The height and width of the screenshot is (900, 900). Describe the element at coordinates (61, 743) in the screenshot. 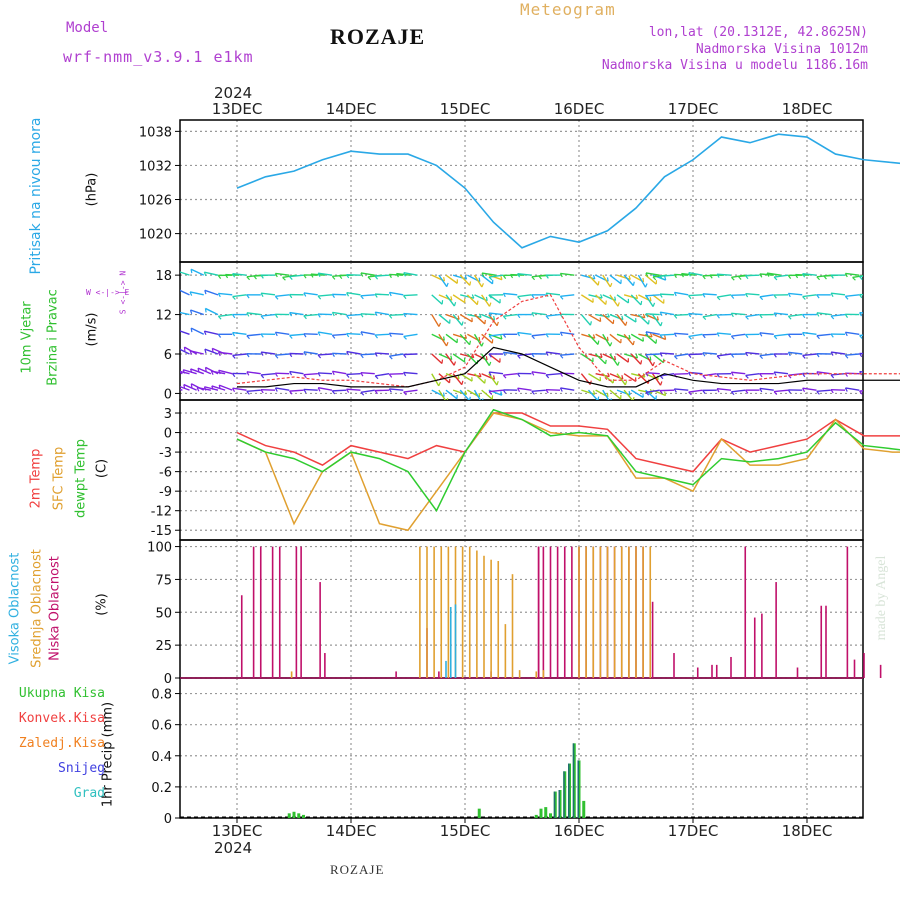

I see `precip-legend-freezing: Zaledj.Kisa` at that location.